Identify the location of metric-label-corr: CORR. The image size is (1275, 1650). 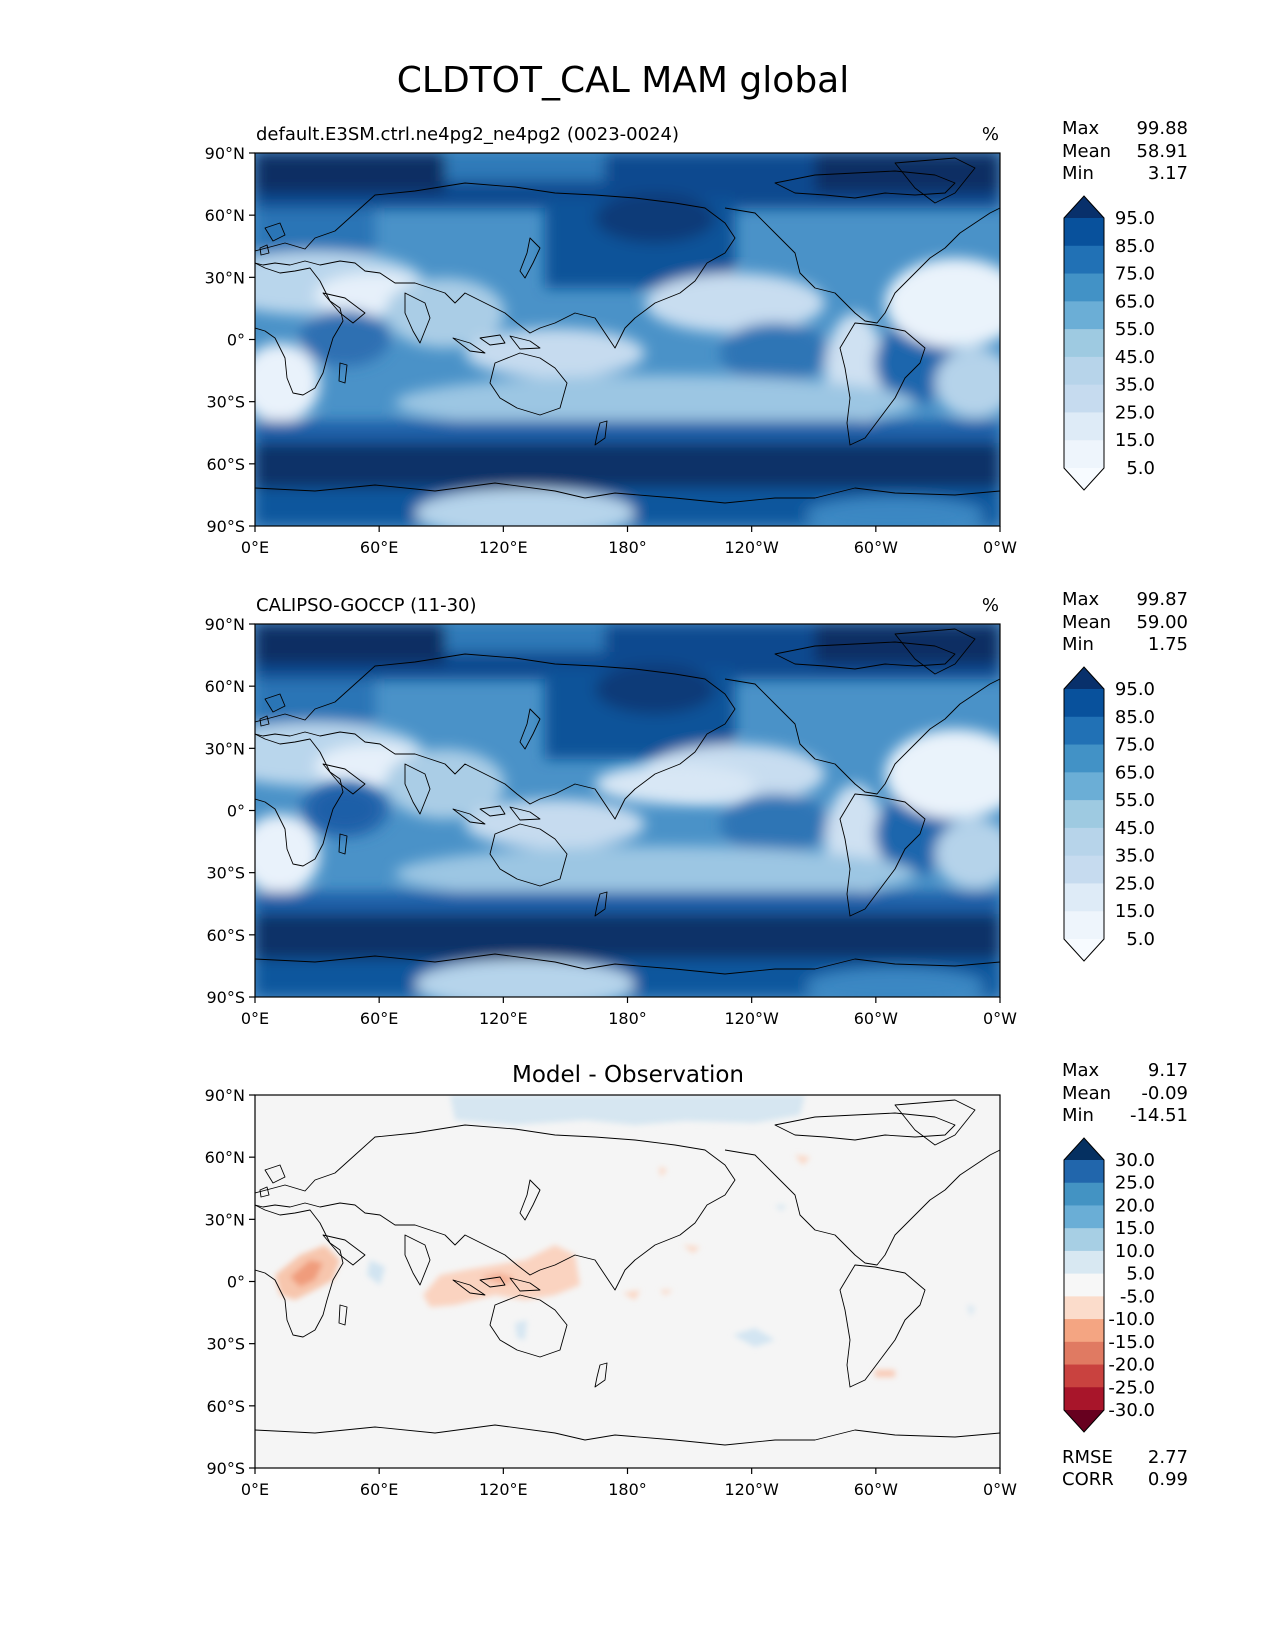
(1088, 1479).